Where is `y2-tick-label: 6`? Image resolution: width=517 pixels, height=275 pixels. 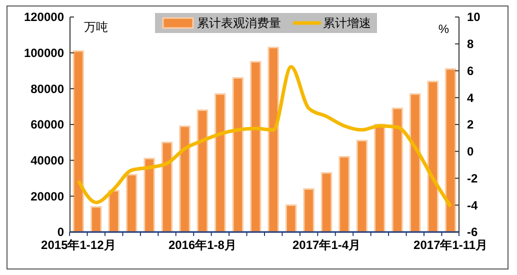 y2-tick-label: 6 is located at coordinates (470, 71).